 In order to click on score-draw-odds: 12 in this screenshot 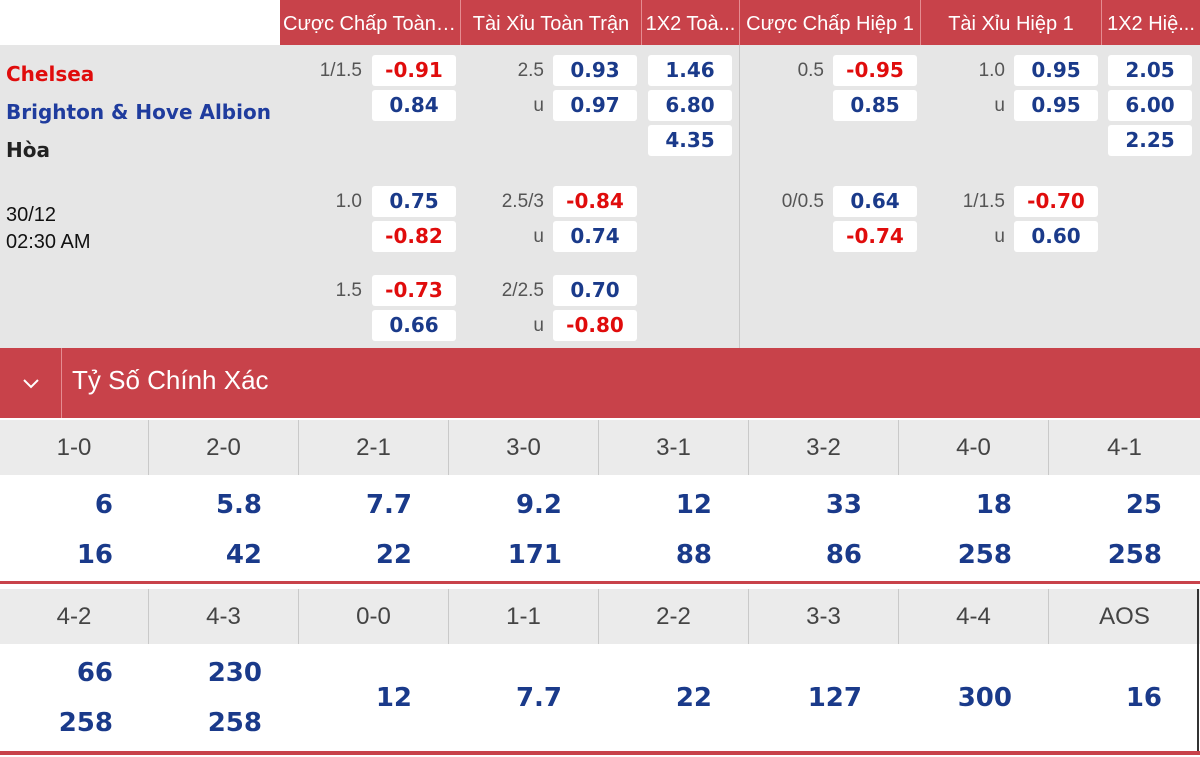, I will do `click(393, 698)`.